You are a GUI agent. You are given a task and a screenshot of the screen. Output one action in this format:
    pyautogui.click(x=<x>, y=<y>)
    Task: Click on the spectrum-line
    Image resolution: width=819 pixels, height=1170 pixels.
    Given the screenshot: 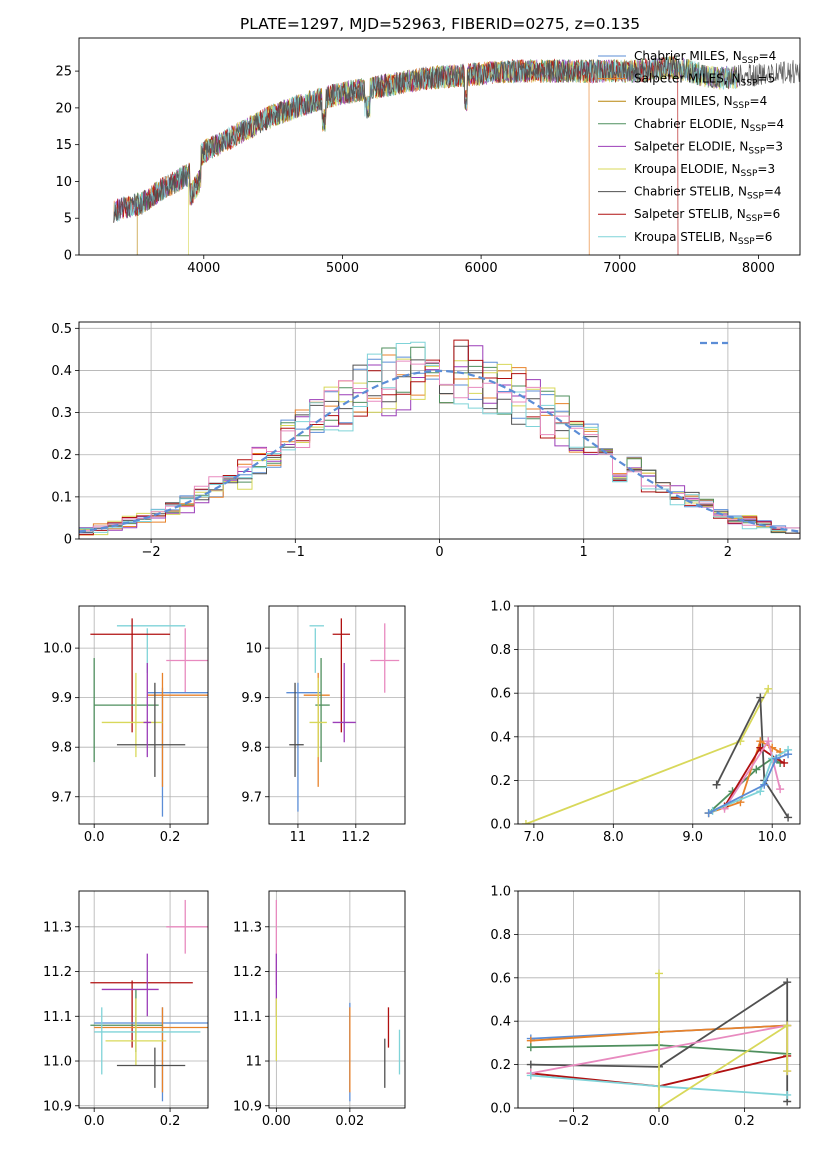 What is the action you would take?
    pyautogui.click(x=456, y=140)
    